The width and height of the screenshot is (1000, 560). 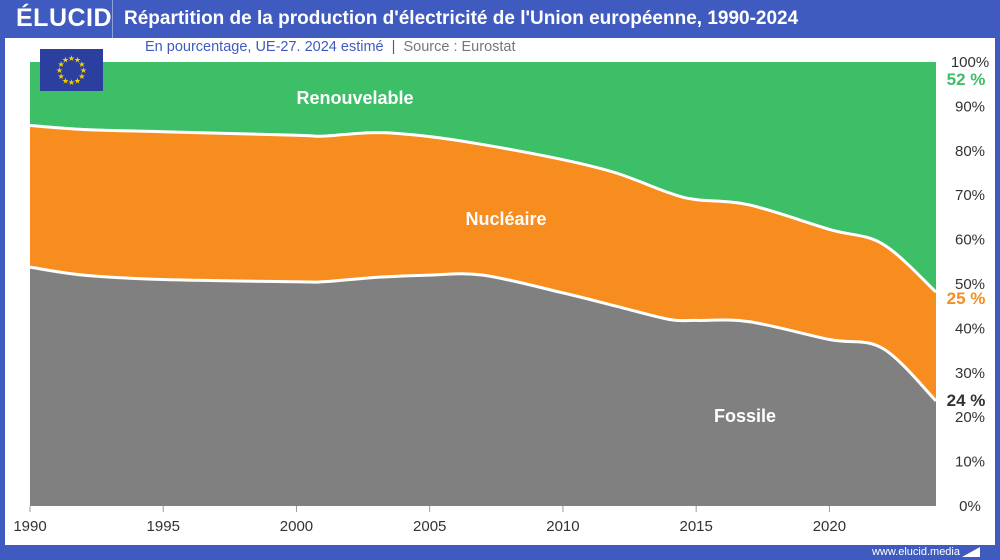 I want to click on end-value-label: 52 %, so click(x=966, y=79).